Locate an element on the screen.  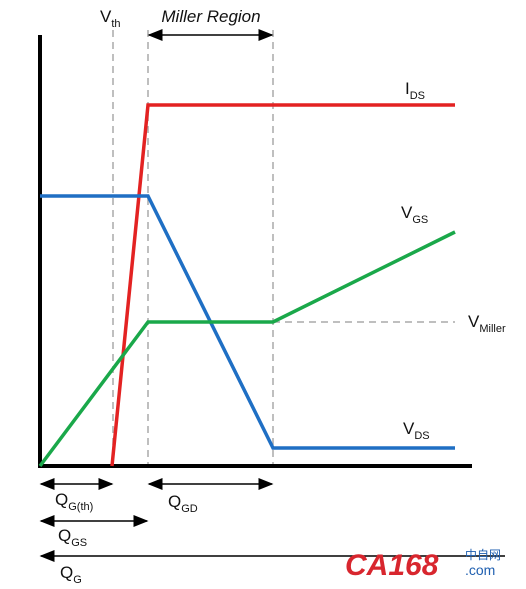
label: Vth is located at coordinates (110, 18).